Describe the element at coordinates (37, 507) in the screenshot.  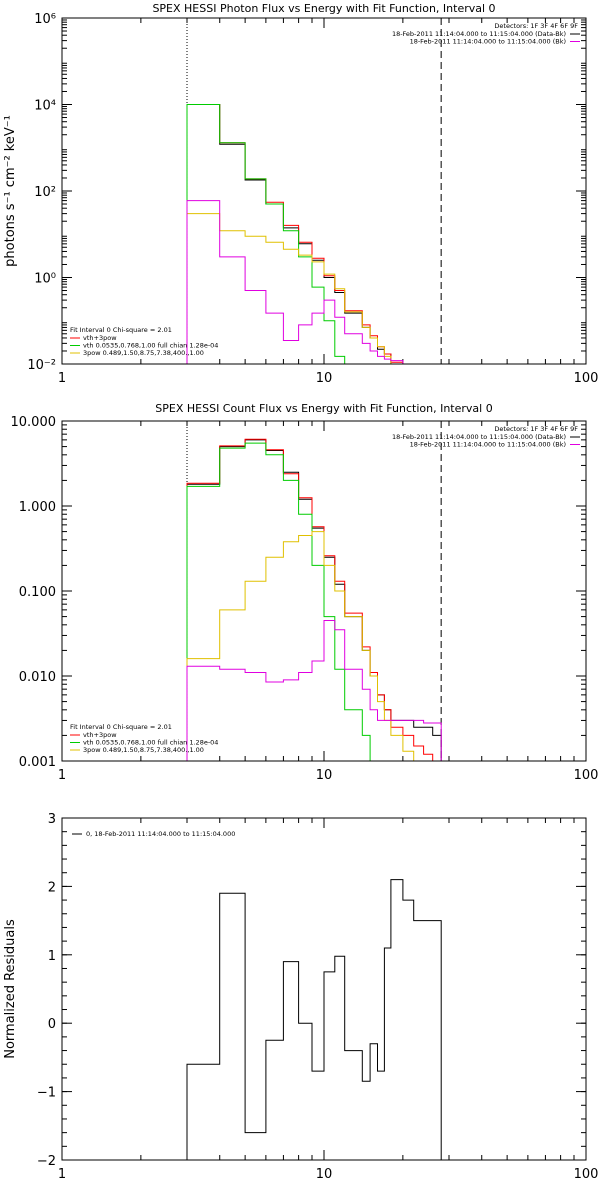
I see `y-tick-label-1-3: 1.000` at that location.